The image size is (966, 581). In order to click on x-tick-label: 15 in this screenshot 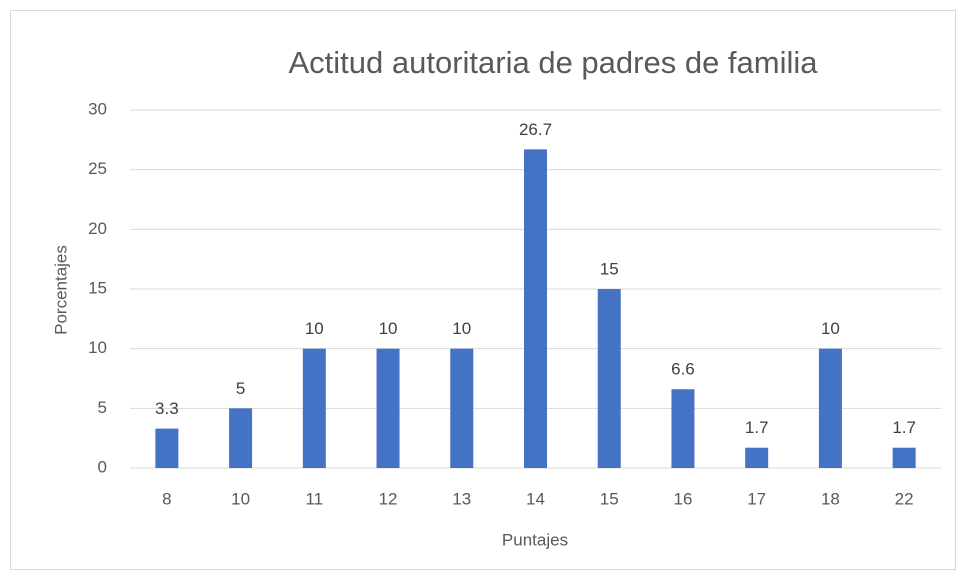, I will do `click(609, 498)`.